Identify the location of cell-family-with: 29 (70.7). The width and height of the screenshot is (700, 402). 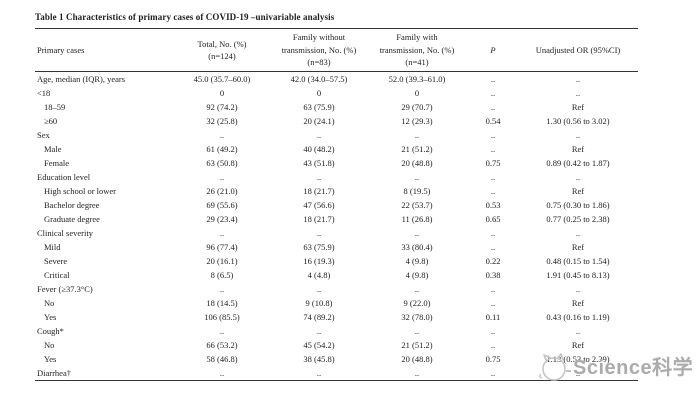
(417, 107).